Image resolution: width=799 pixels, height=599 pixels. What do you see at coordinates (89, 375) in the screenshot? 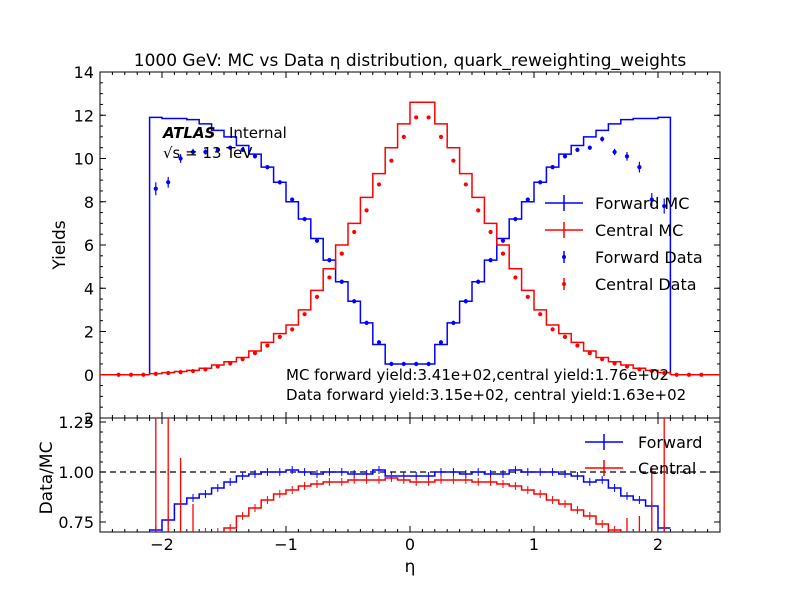
I see `main-y-tick-label: 0` at bounding box center [89, 375].